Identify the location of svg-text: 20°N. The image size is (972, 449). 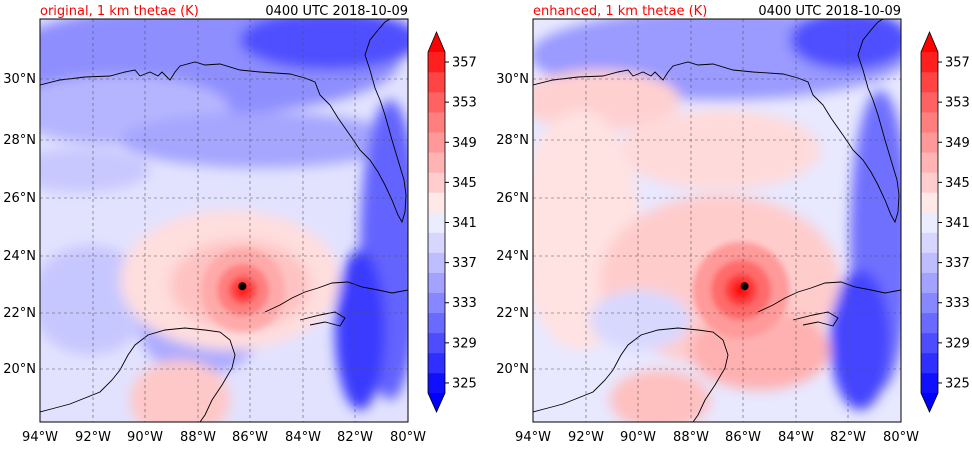
(512, 369).